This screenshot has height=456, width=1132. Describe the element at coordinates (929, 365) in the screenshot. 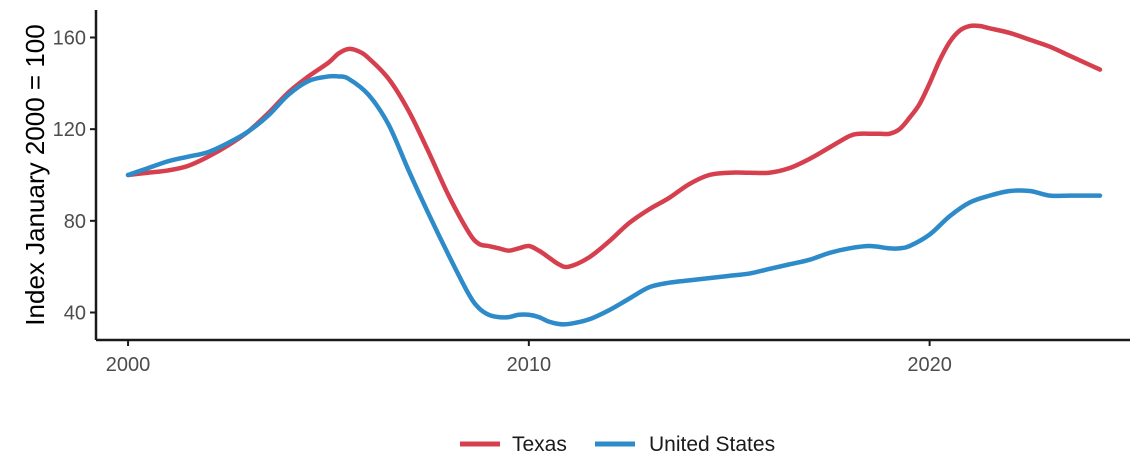

I see `x-tick-label: 2020` at that location.